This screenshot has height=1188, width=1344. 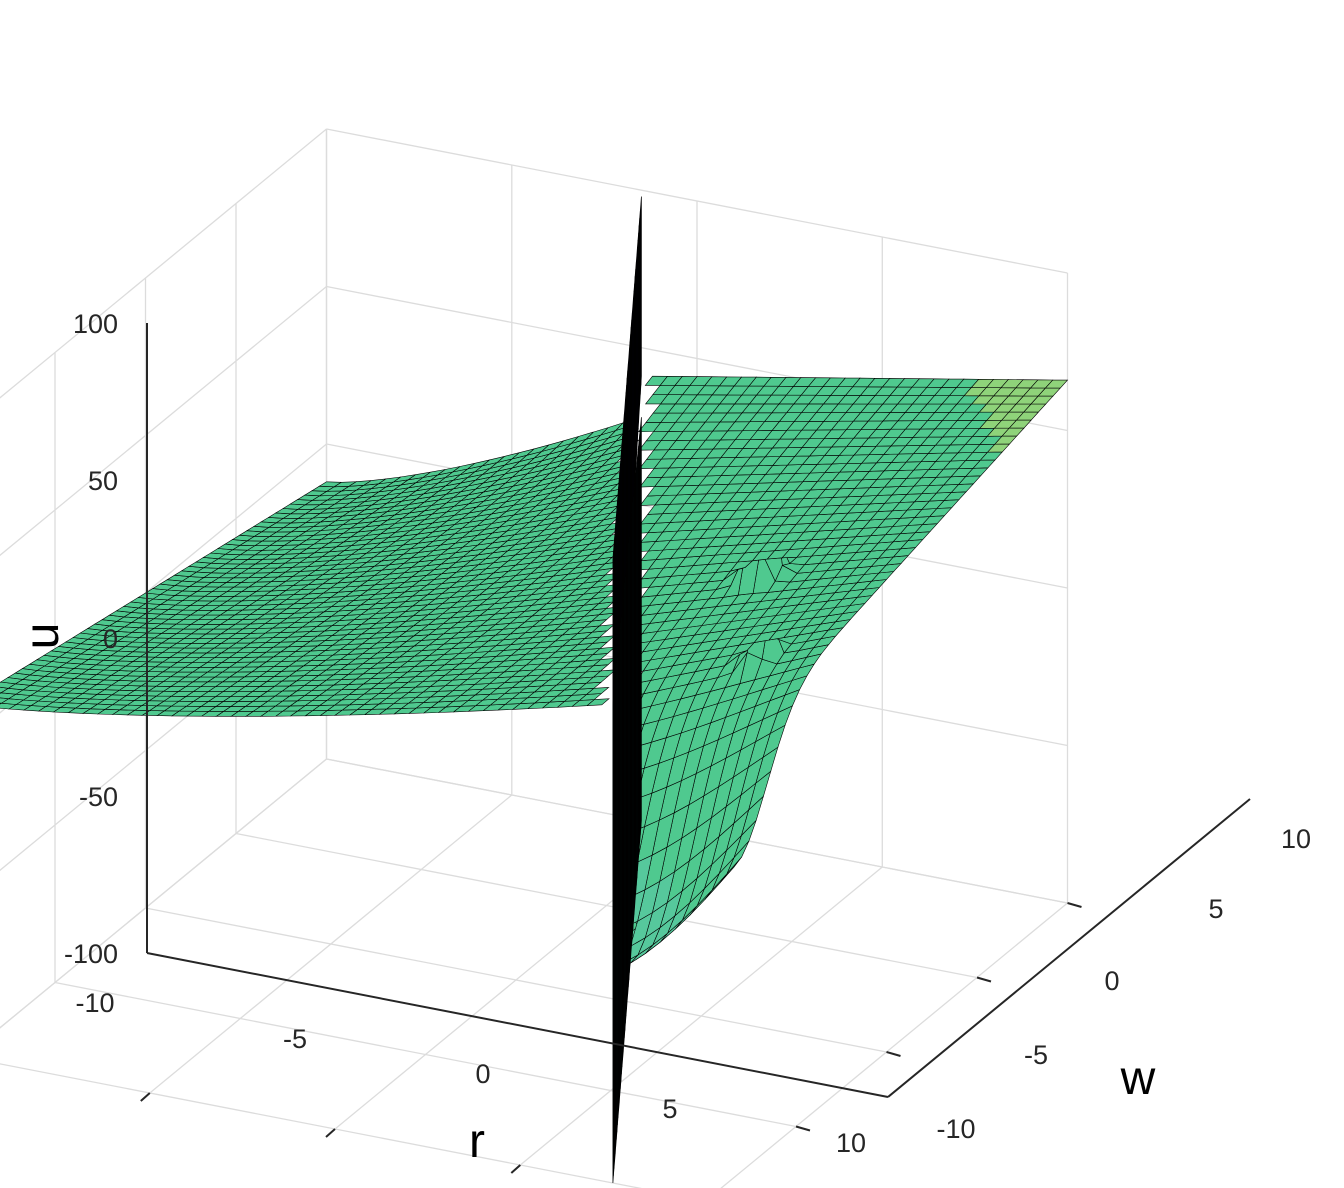 What do you see at coordinates (110, 639) in the screenshot?
I see `z-tick-0: 0` at bounding box center [110, 639].